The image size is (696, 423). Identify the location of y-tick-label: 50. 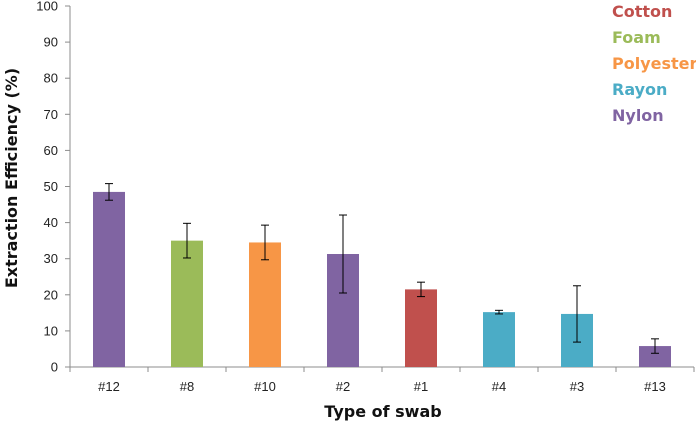
(51, 186).